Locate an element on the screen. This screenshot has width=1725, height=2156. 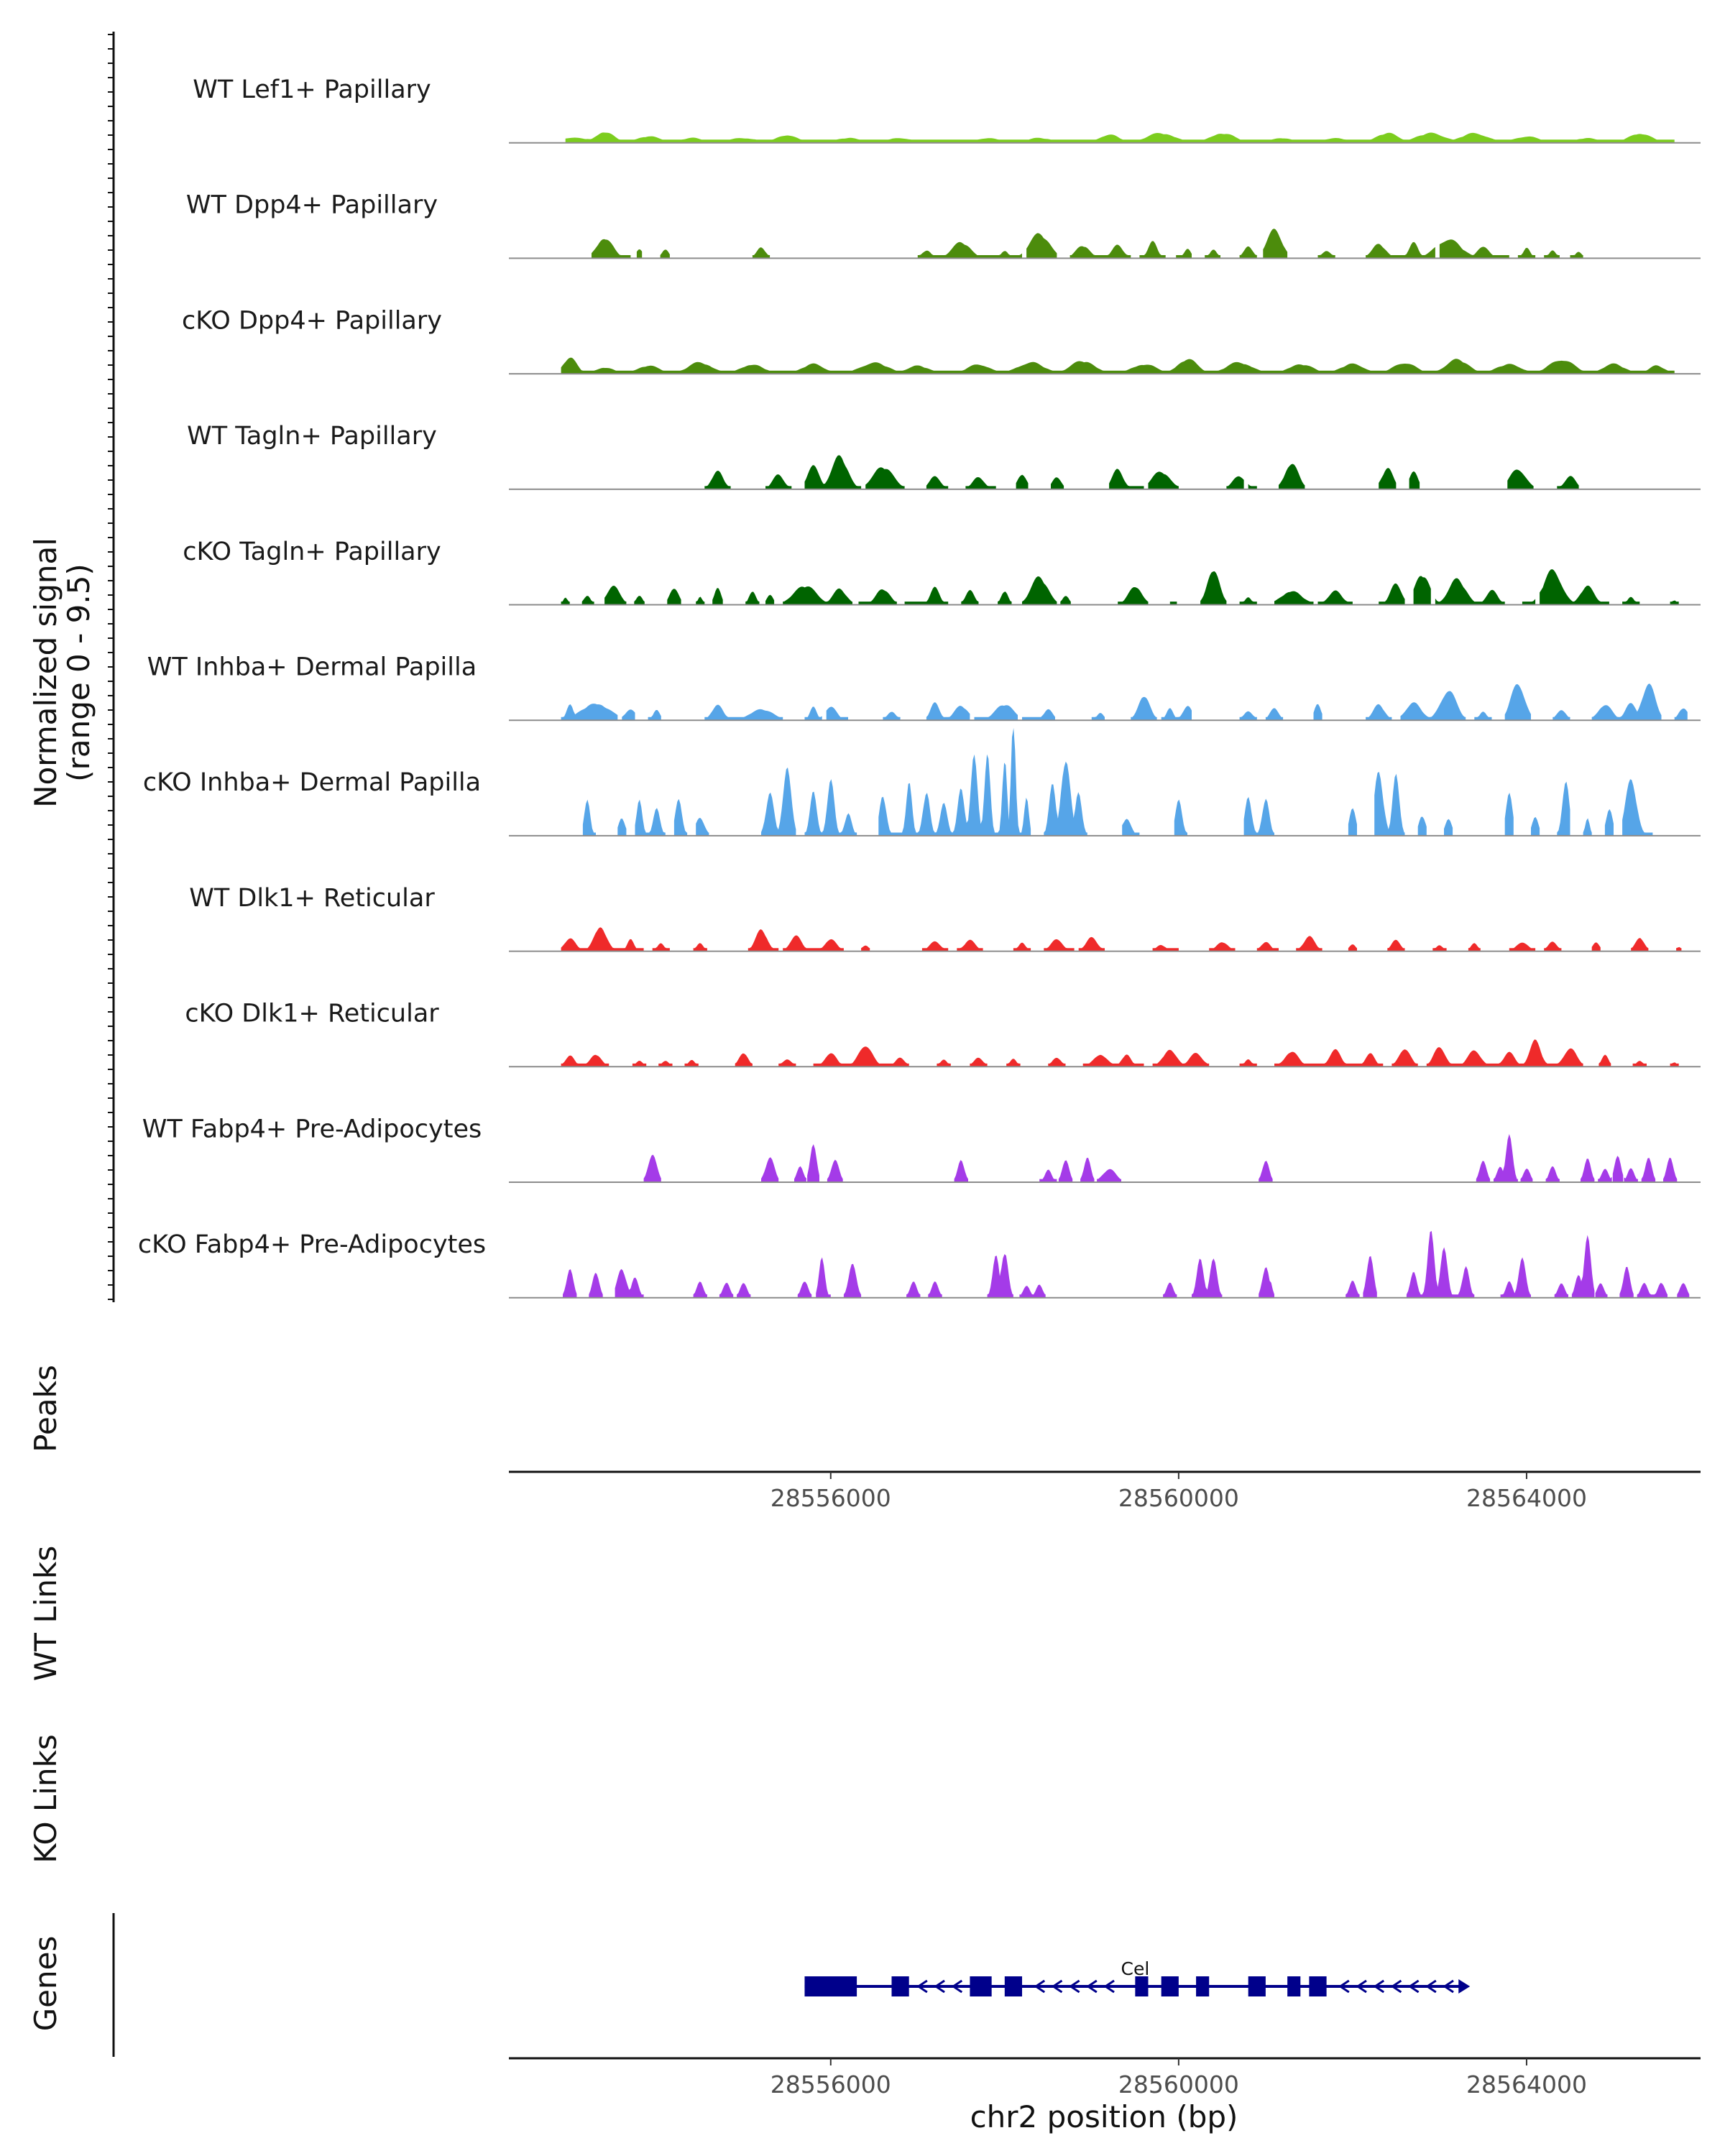
track-cko-fabp4-pre-adipocytes: cKO Fabp4+ Pre-Adipocytes is located at coordinates (919, 1264).